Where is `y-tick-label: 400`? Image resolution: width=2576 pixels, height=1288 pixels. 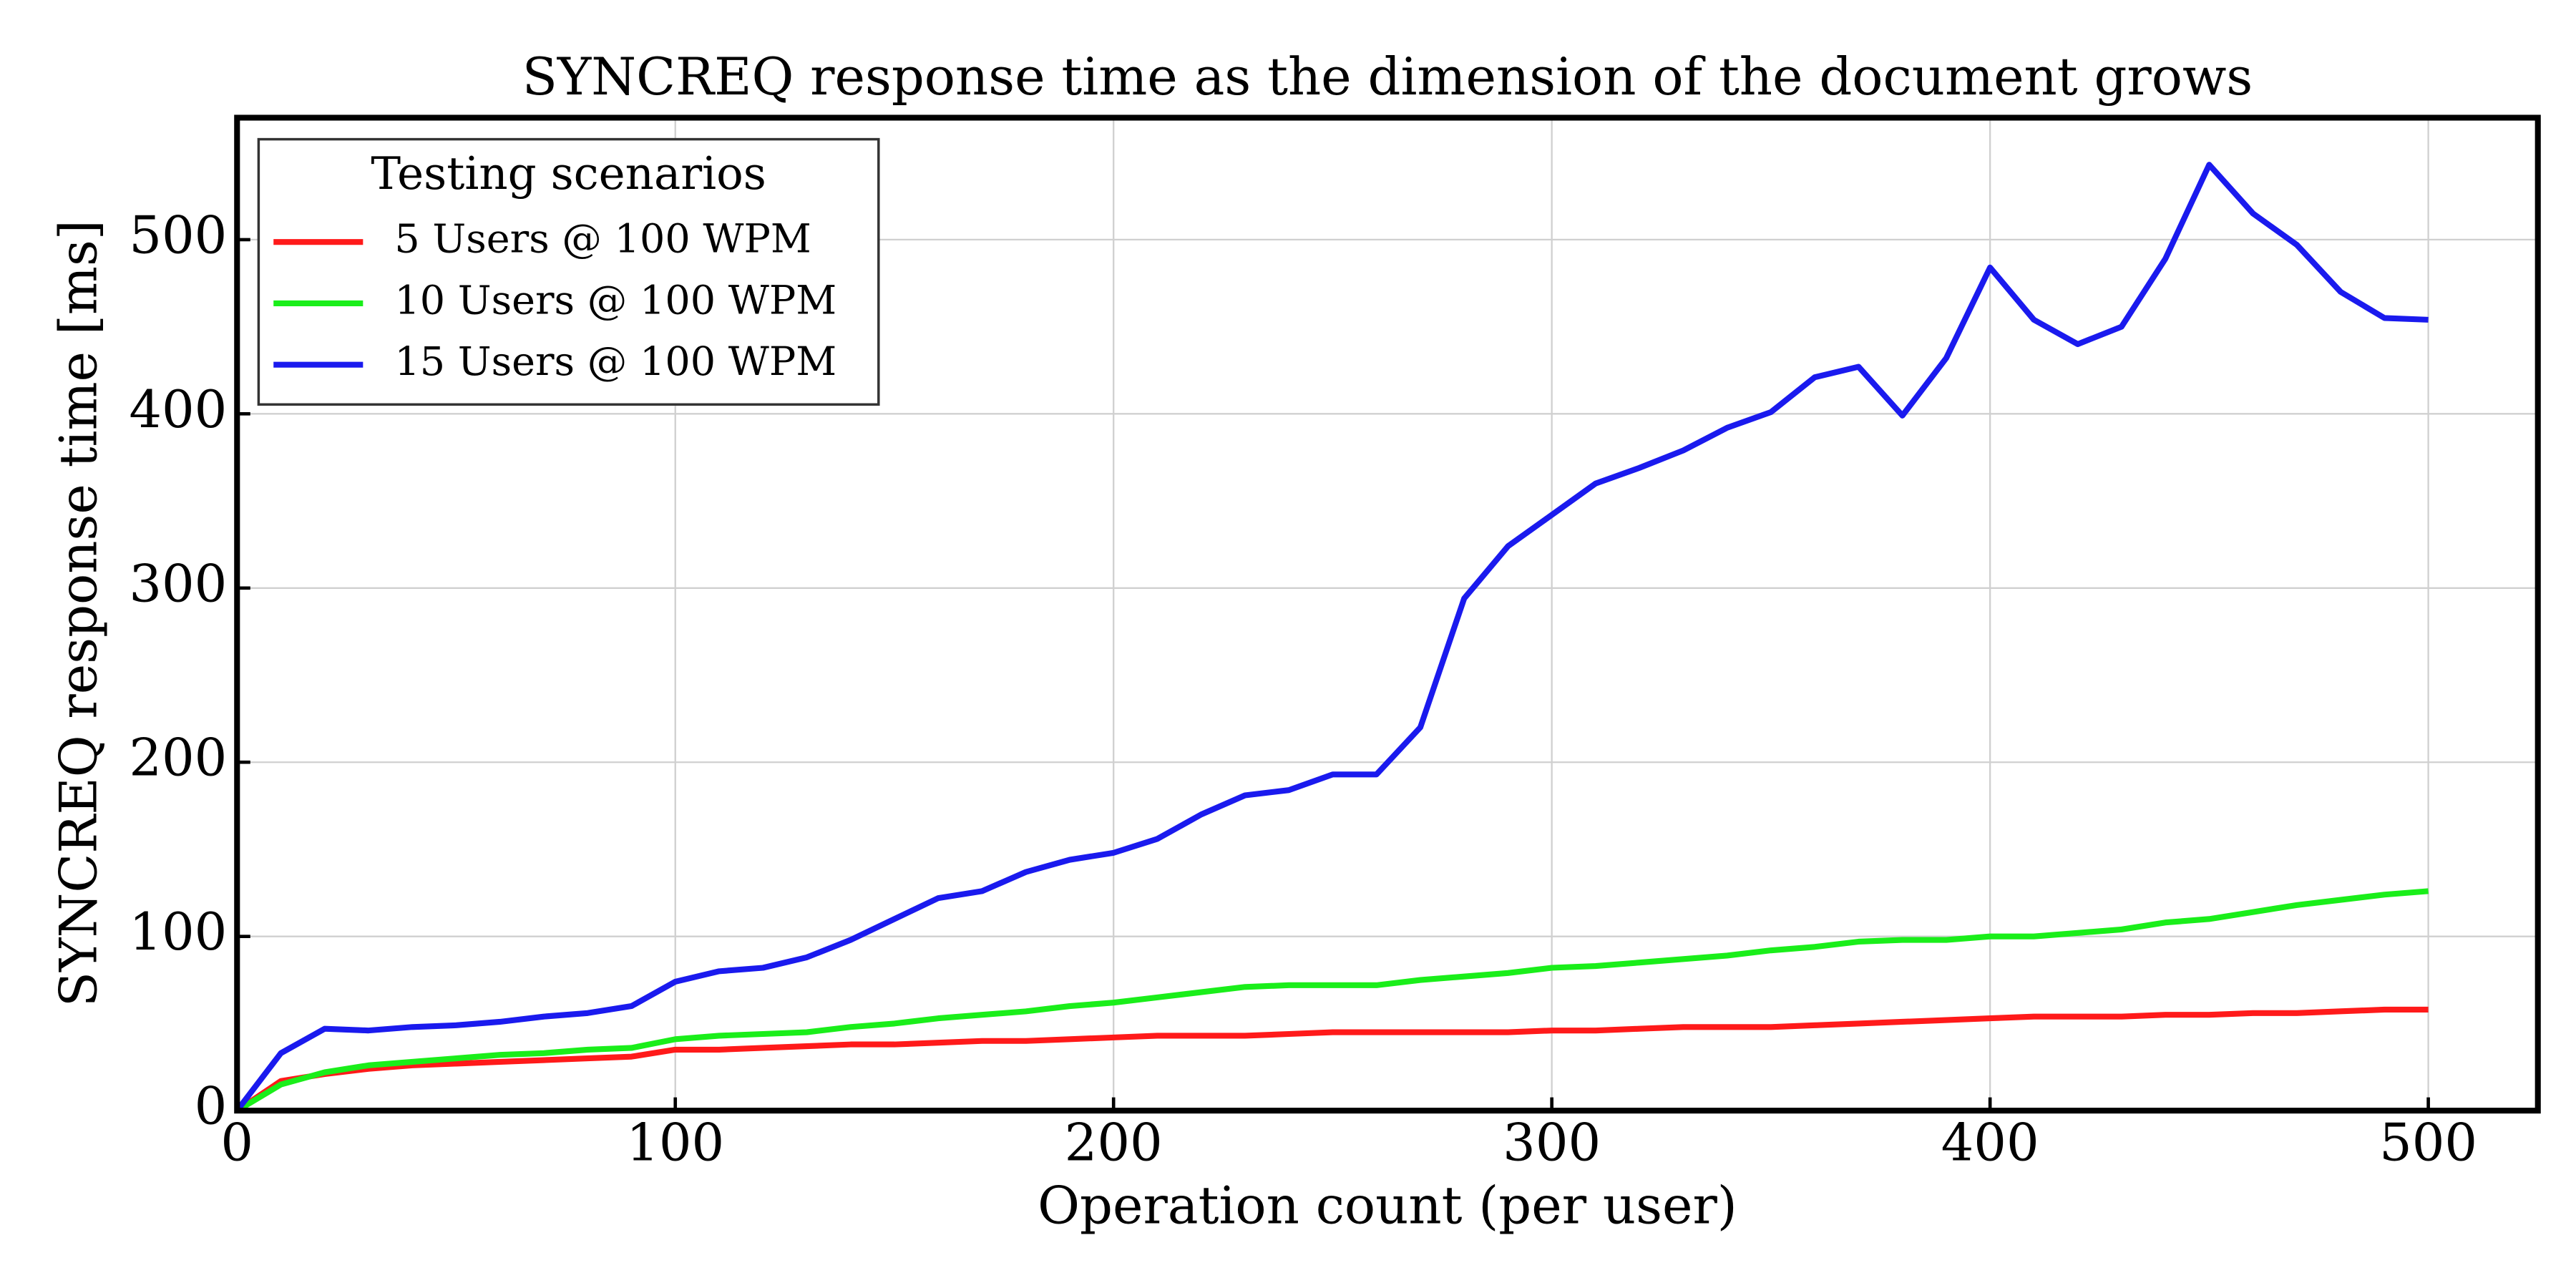 y-tick-label: 400 is located at coordinates (178, 409).